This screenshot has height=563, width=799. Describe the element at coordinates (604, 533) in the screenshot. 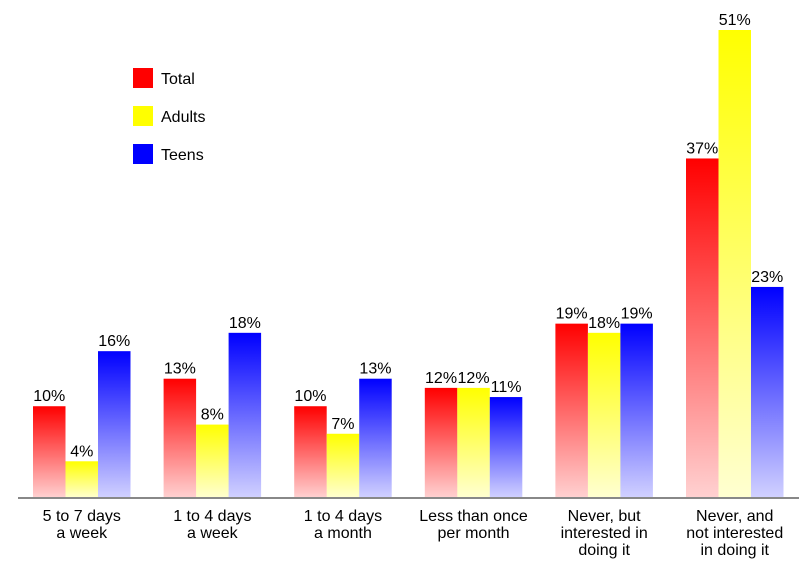

I see `category-label-5: Never, but interested in doing it` at that location.